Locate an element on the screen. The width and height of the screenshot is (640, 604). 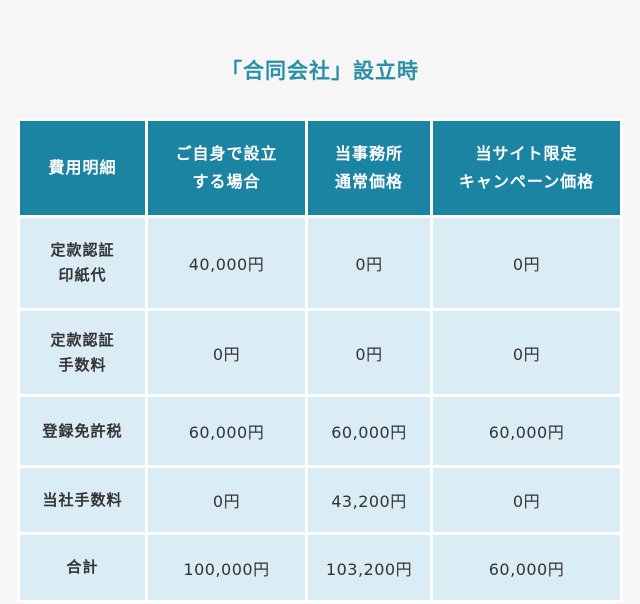
column-header-cost-detail: 費用明細 is located at coordinates (82, 168).